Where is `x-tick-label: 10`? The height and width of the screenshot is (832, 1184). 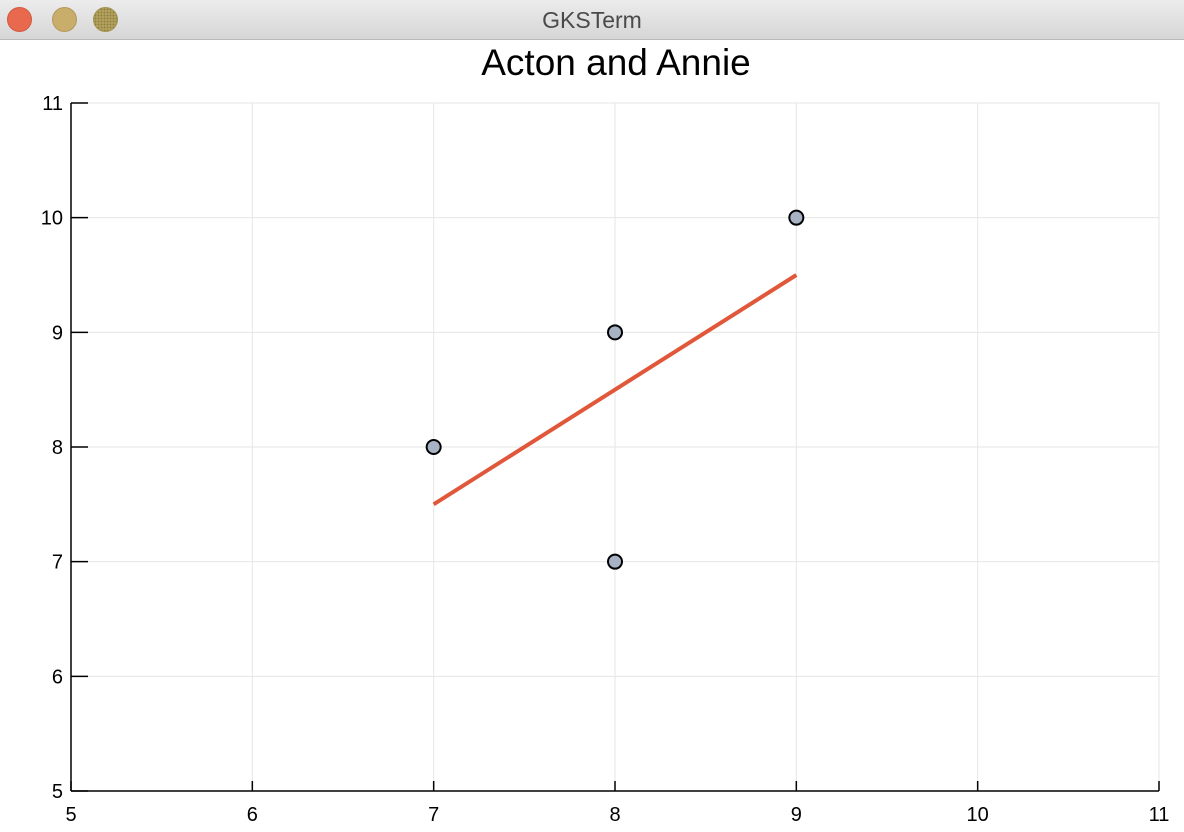 x-tick-label: 10 is located at coordinates (978, 815).